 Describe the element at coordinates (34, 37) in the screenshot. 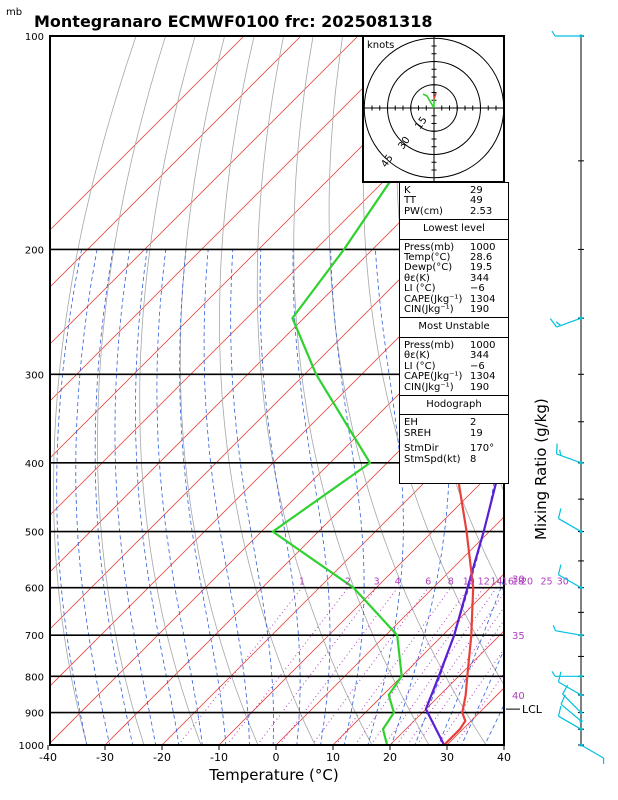

I see `pressure-tick-label: 100` at that location.